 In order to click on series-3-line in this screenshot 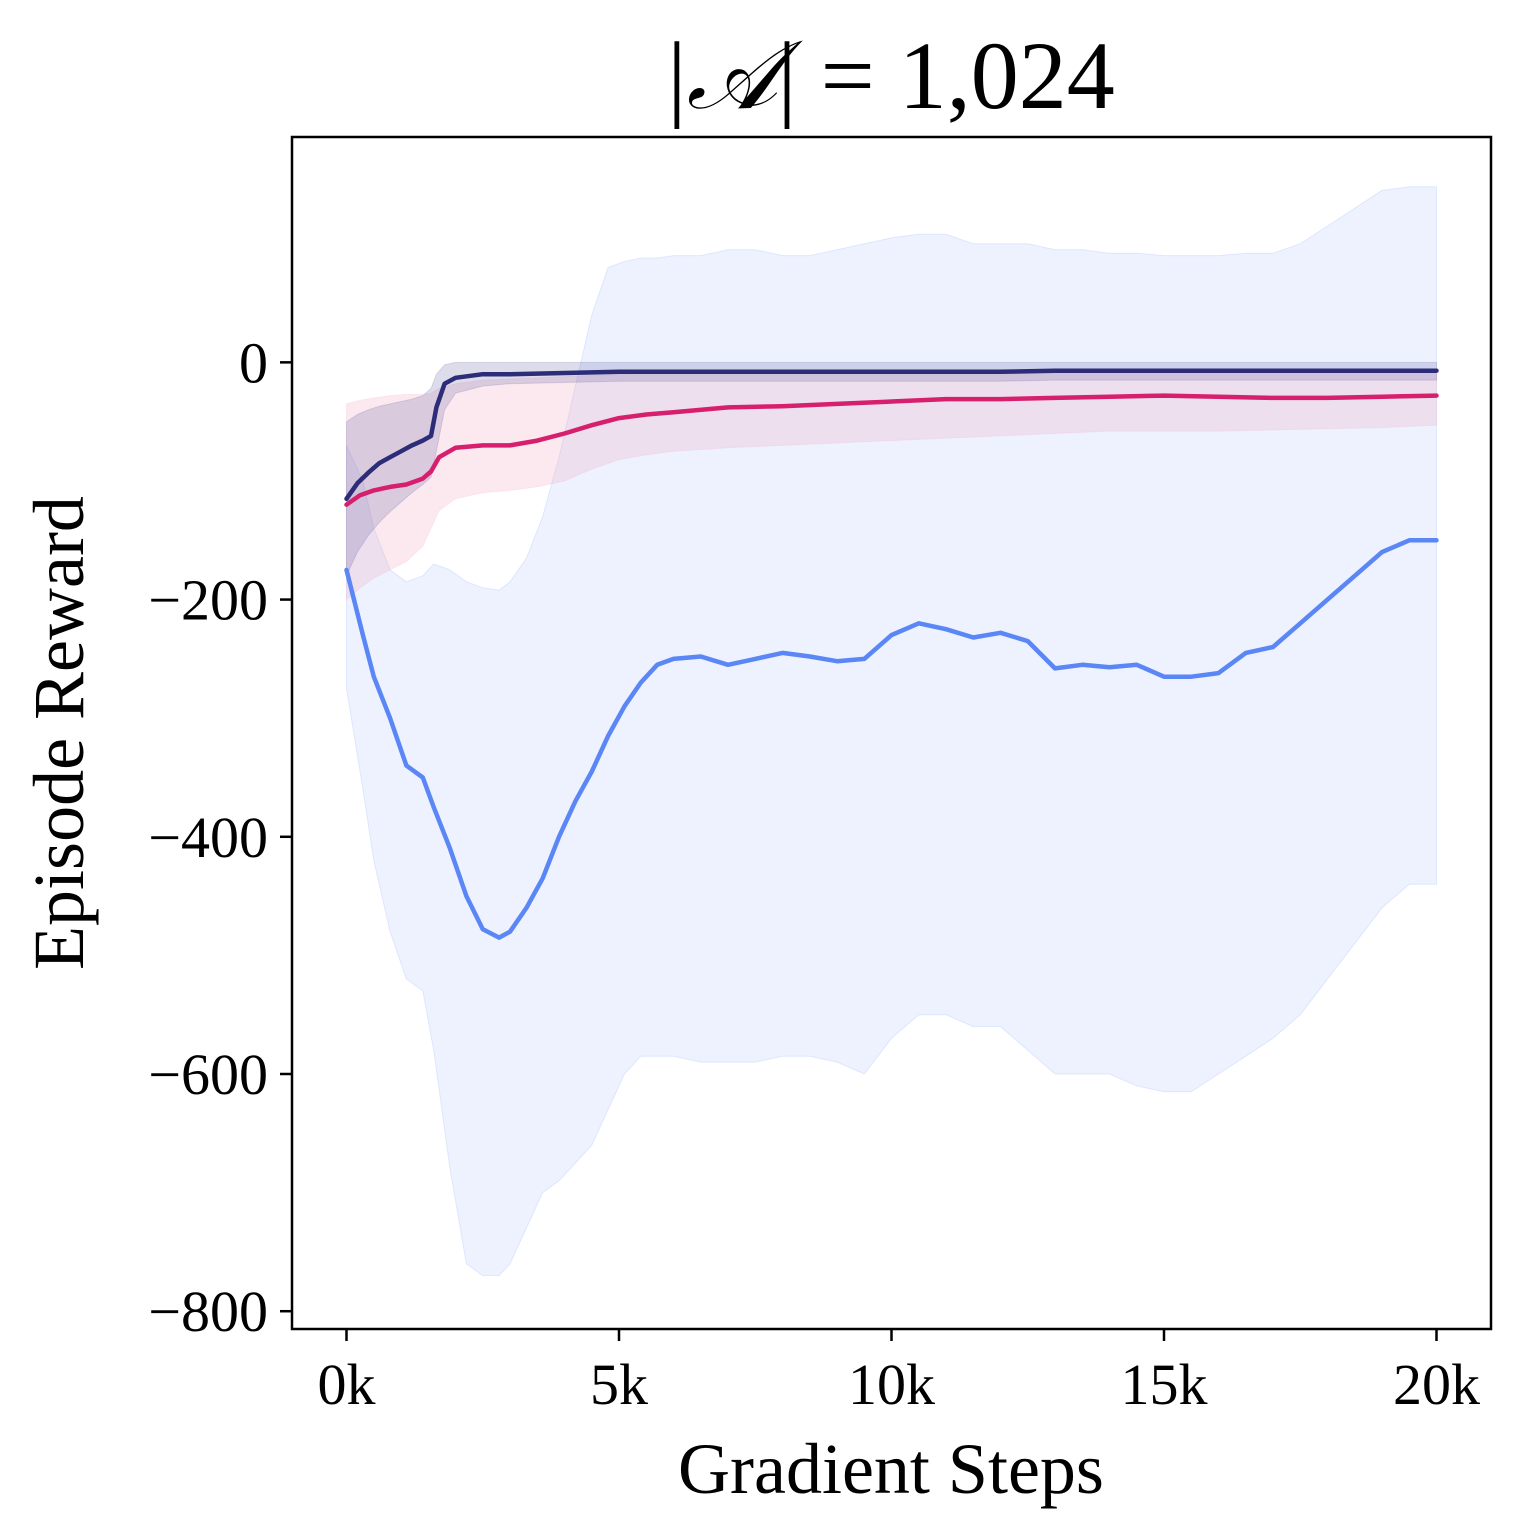, I will do `click(891, 435)`.